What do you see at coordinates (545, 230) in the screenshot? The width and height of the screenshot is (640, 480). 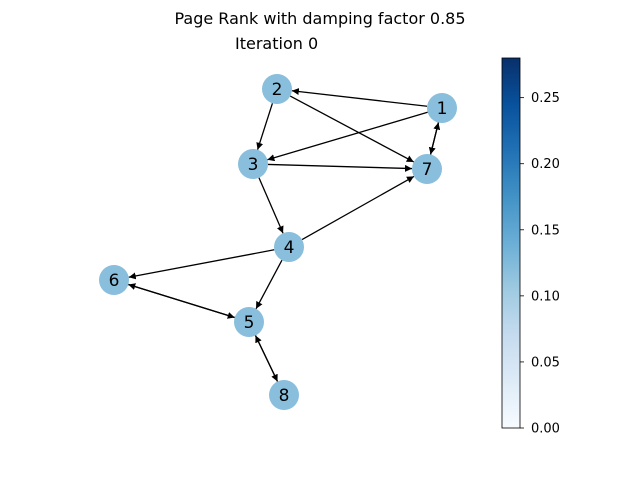 I see `colorbar-tick-label: 0.15` at bounding box center [545, 230].